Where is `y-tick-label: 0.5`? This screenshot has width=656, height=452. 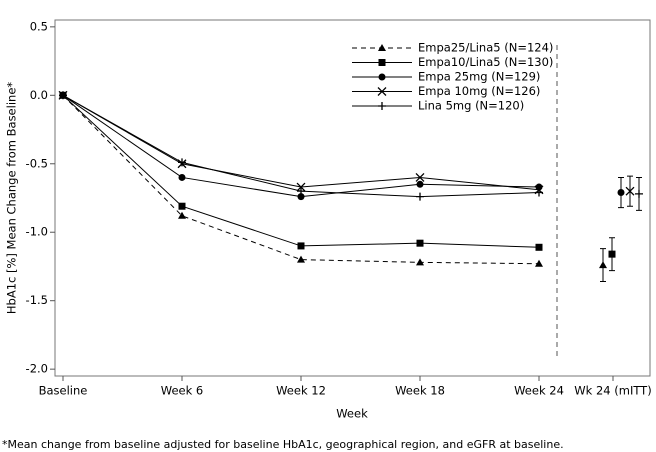 y-tick-label: 0.5 is located at coordinates (39, 26).